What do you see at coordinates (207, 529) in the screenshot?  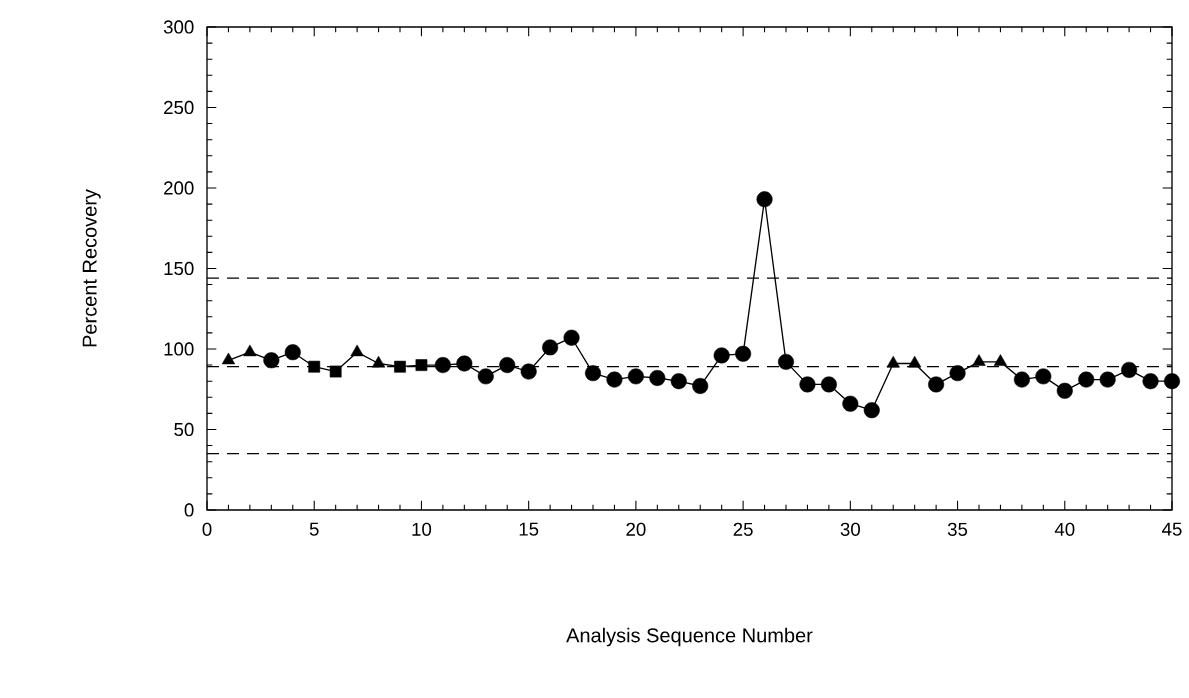 I see `x-tick-label: 0` at bounding box center [207, 529].